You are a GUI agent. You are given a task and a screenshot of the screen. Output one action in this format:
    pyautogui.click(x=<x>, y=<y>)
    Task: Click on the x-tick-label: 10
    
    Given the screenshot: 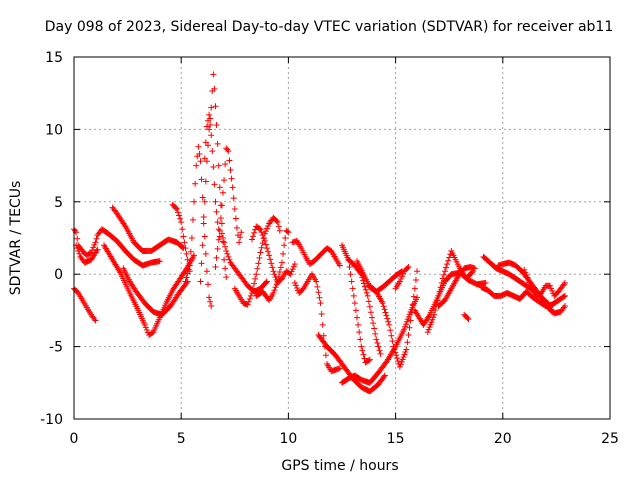 What is the action you would take?
    pyautogui.click(x=288, y=439)
    